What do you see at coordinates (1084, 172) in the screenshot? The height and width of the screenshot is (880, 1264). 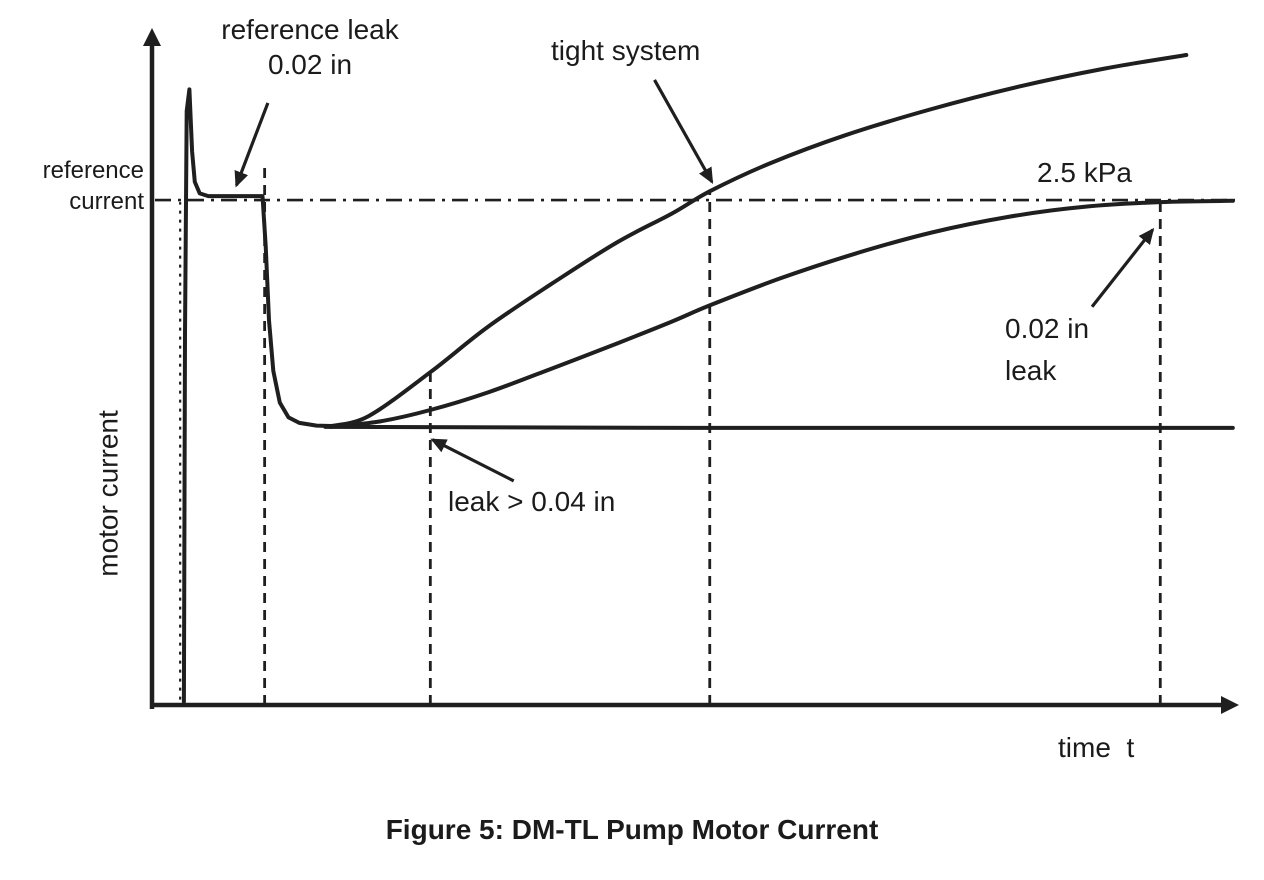 I see `reference-pressure-label: 2.5 kPa` at bounding box center [1084, 172].